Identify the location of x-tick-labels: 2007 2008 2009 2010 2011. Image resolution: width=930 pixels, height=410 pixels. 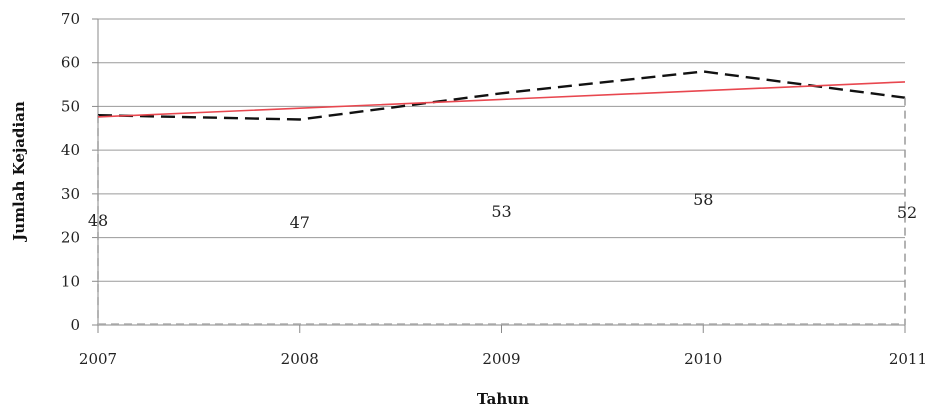
(503, 359).